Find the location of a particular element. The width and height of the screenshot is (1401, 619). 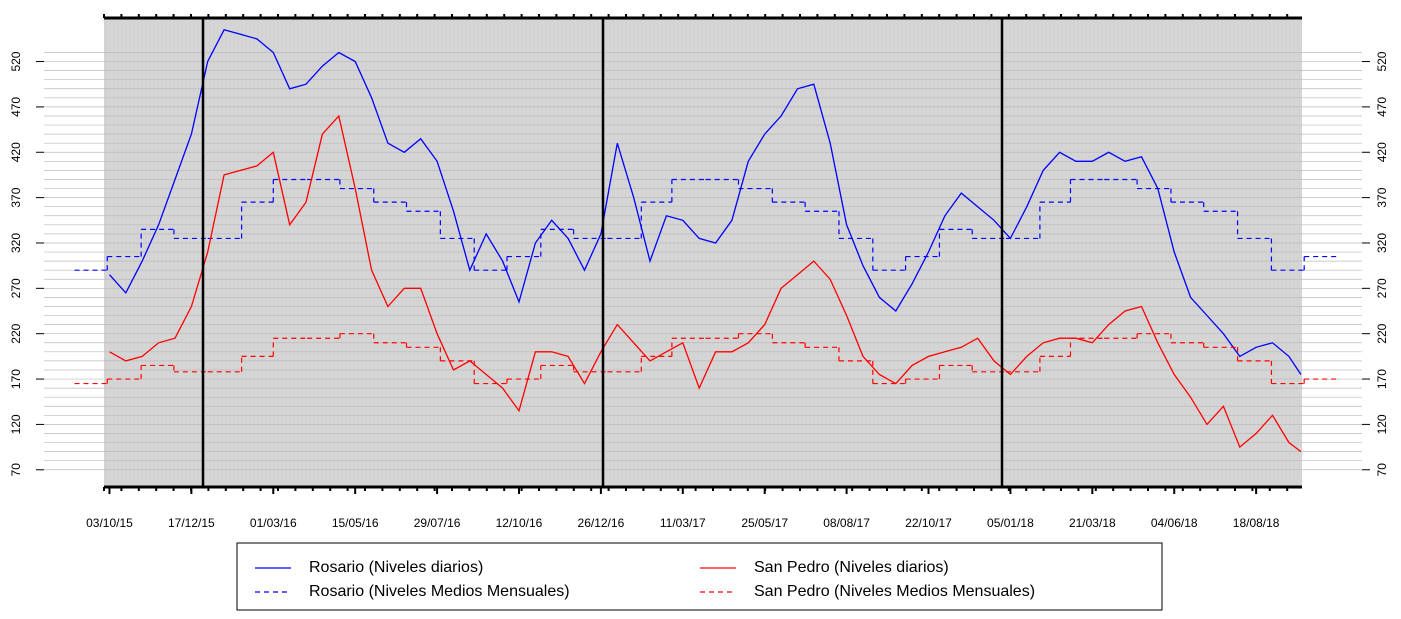

x-tick-label: 21/03/18 is located at coordinates (1092, 523).